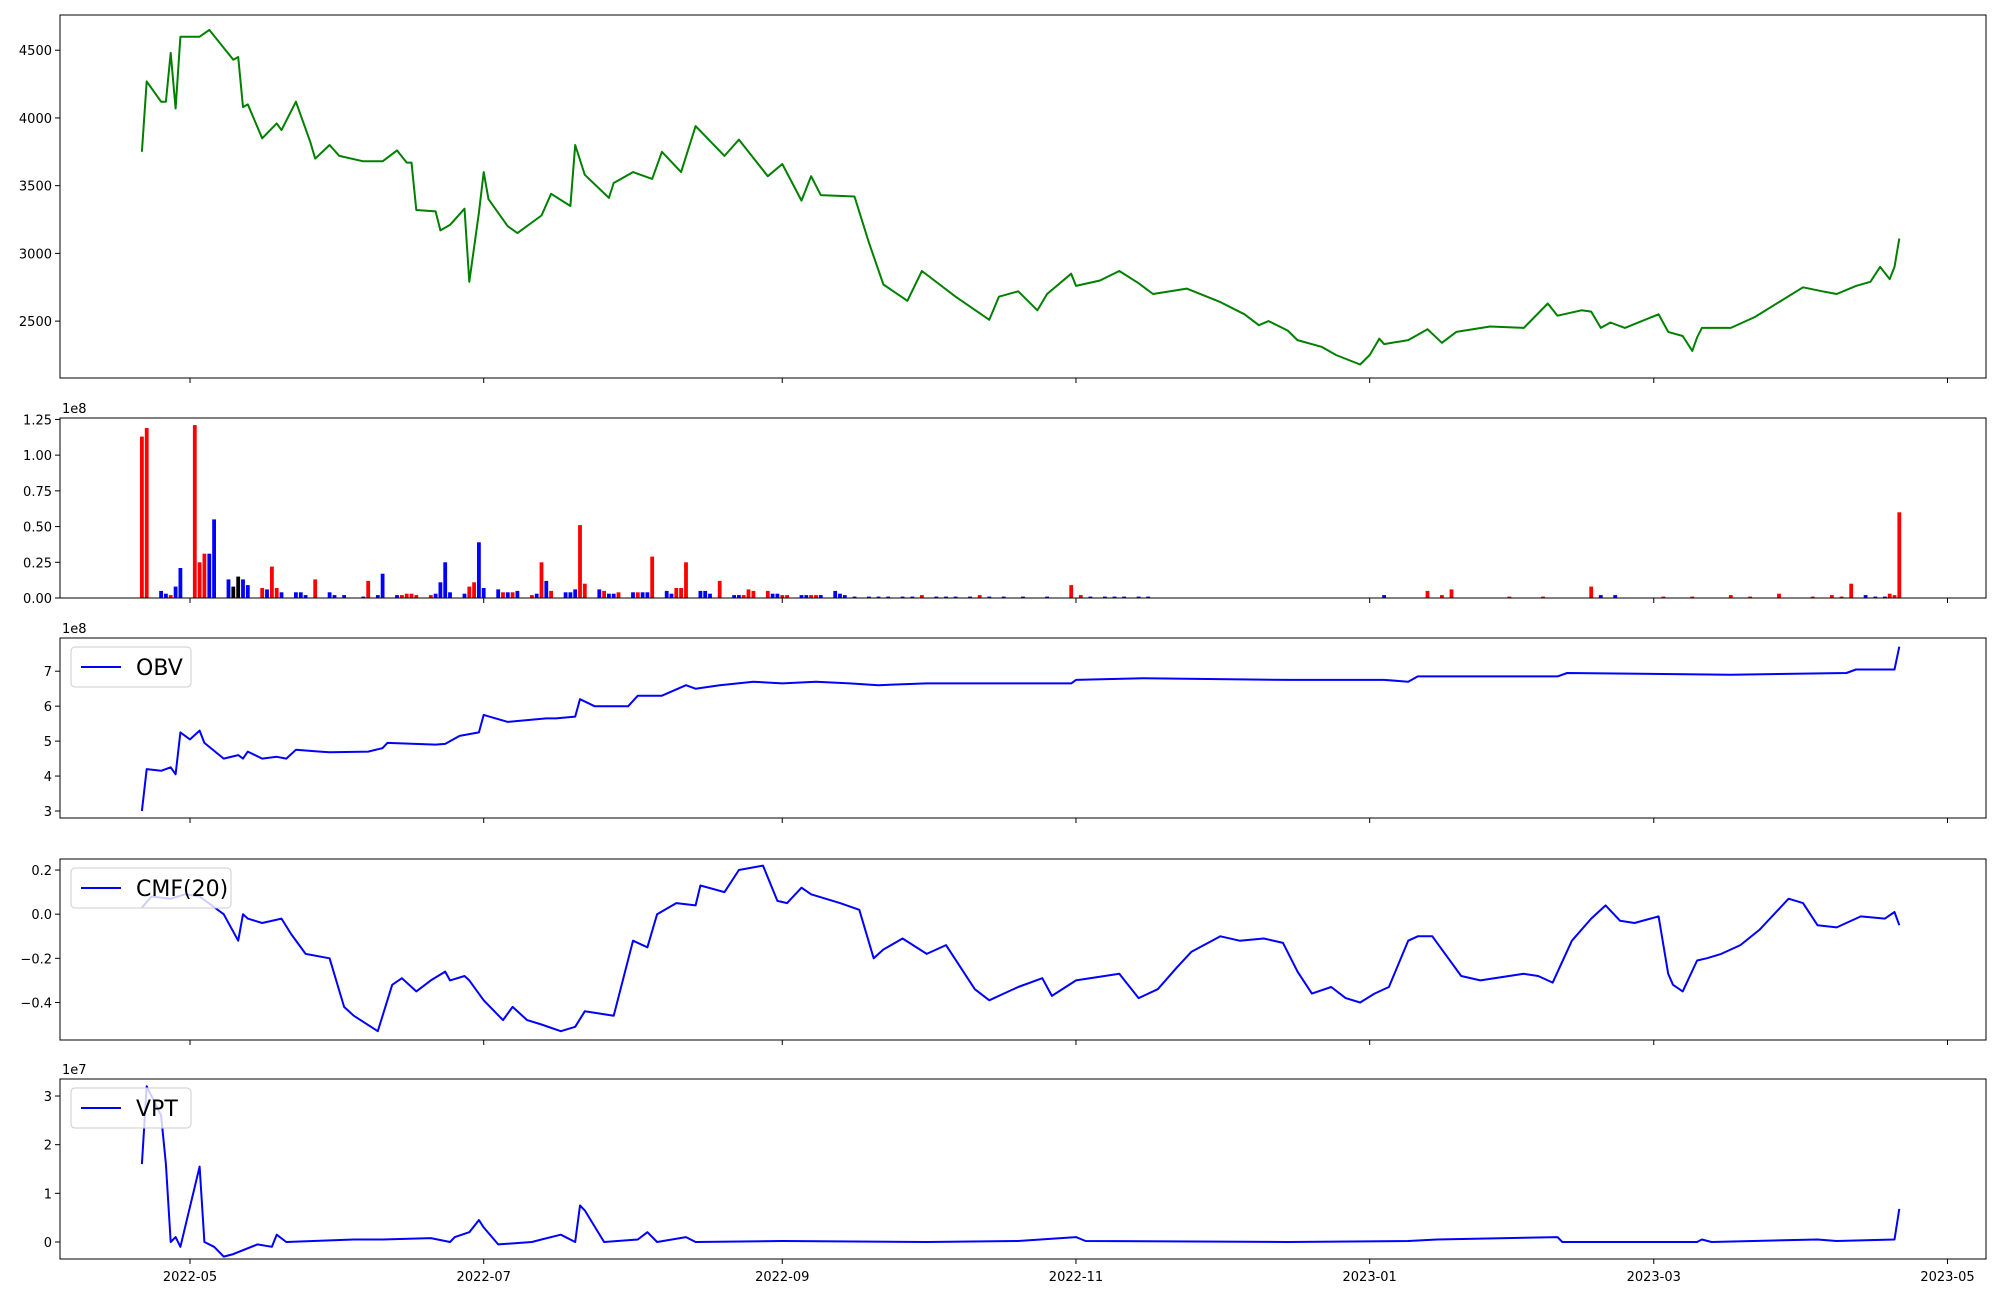  What do you see at coordinates (37, 599) in the screenshot?
I see `volume-ytick-label: 0.00` at bounding box center [37, 599].